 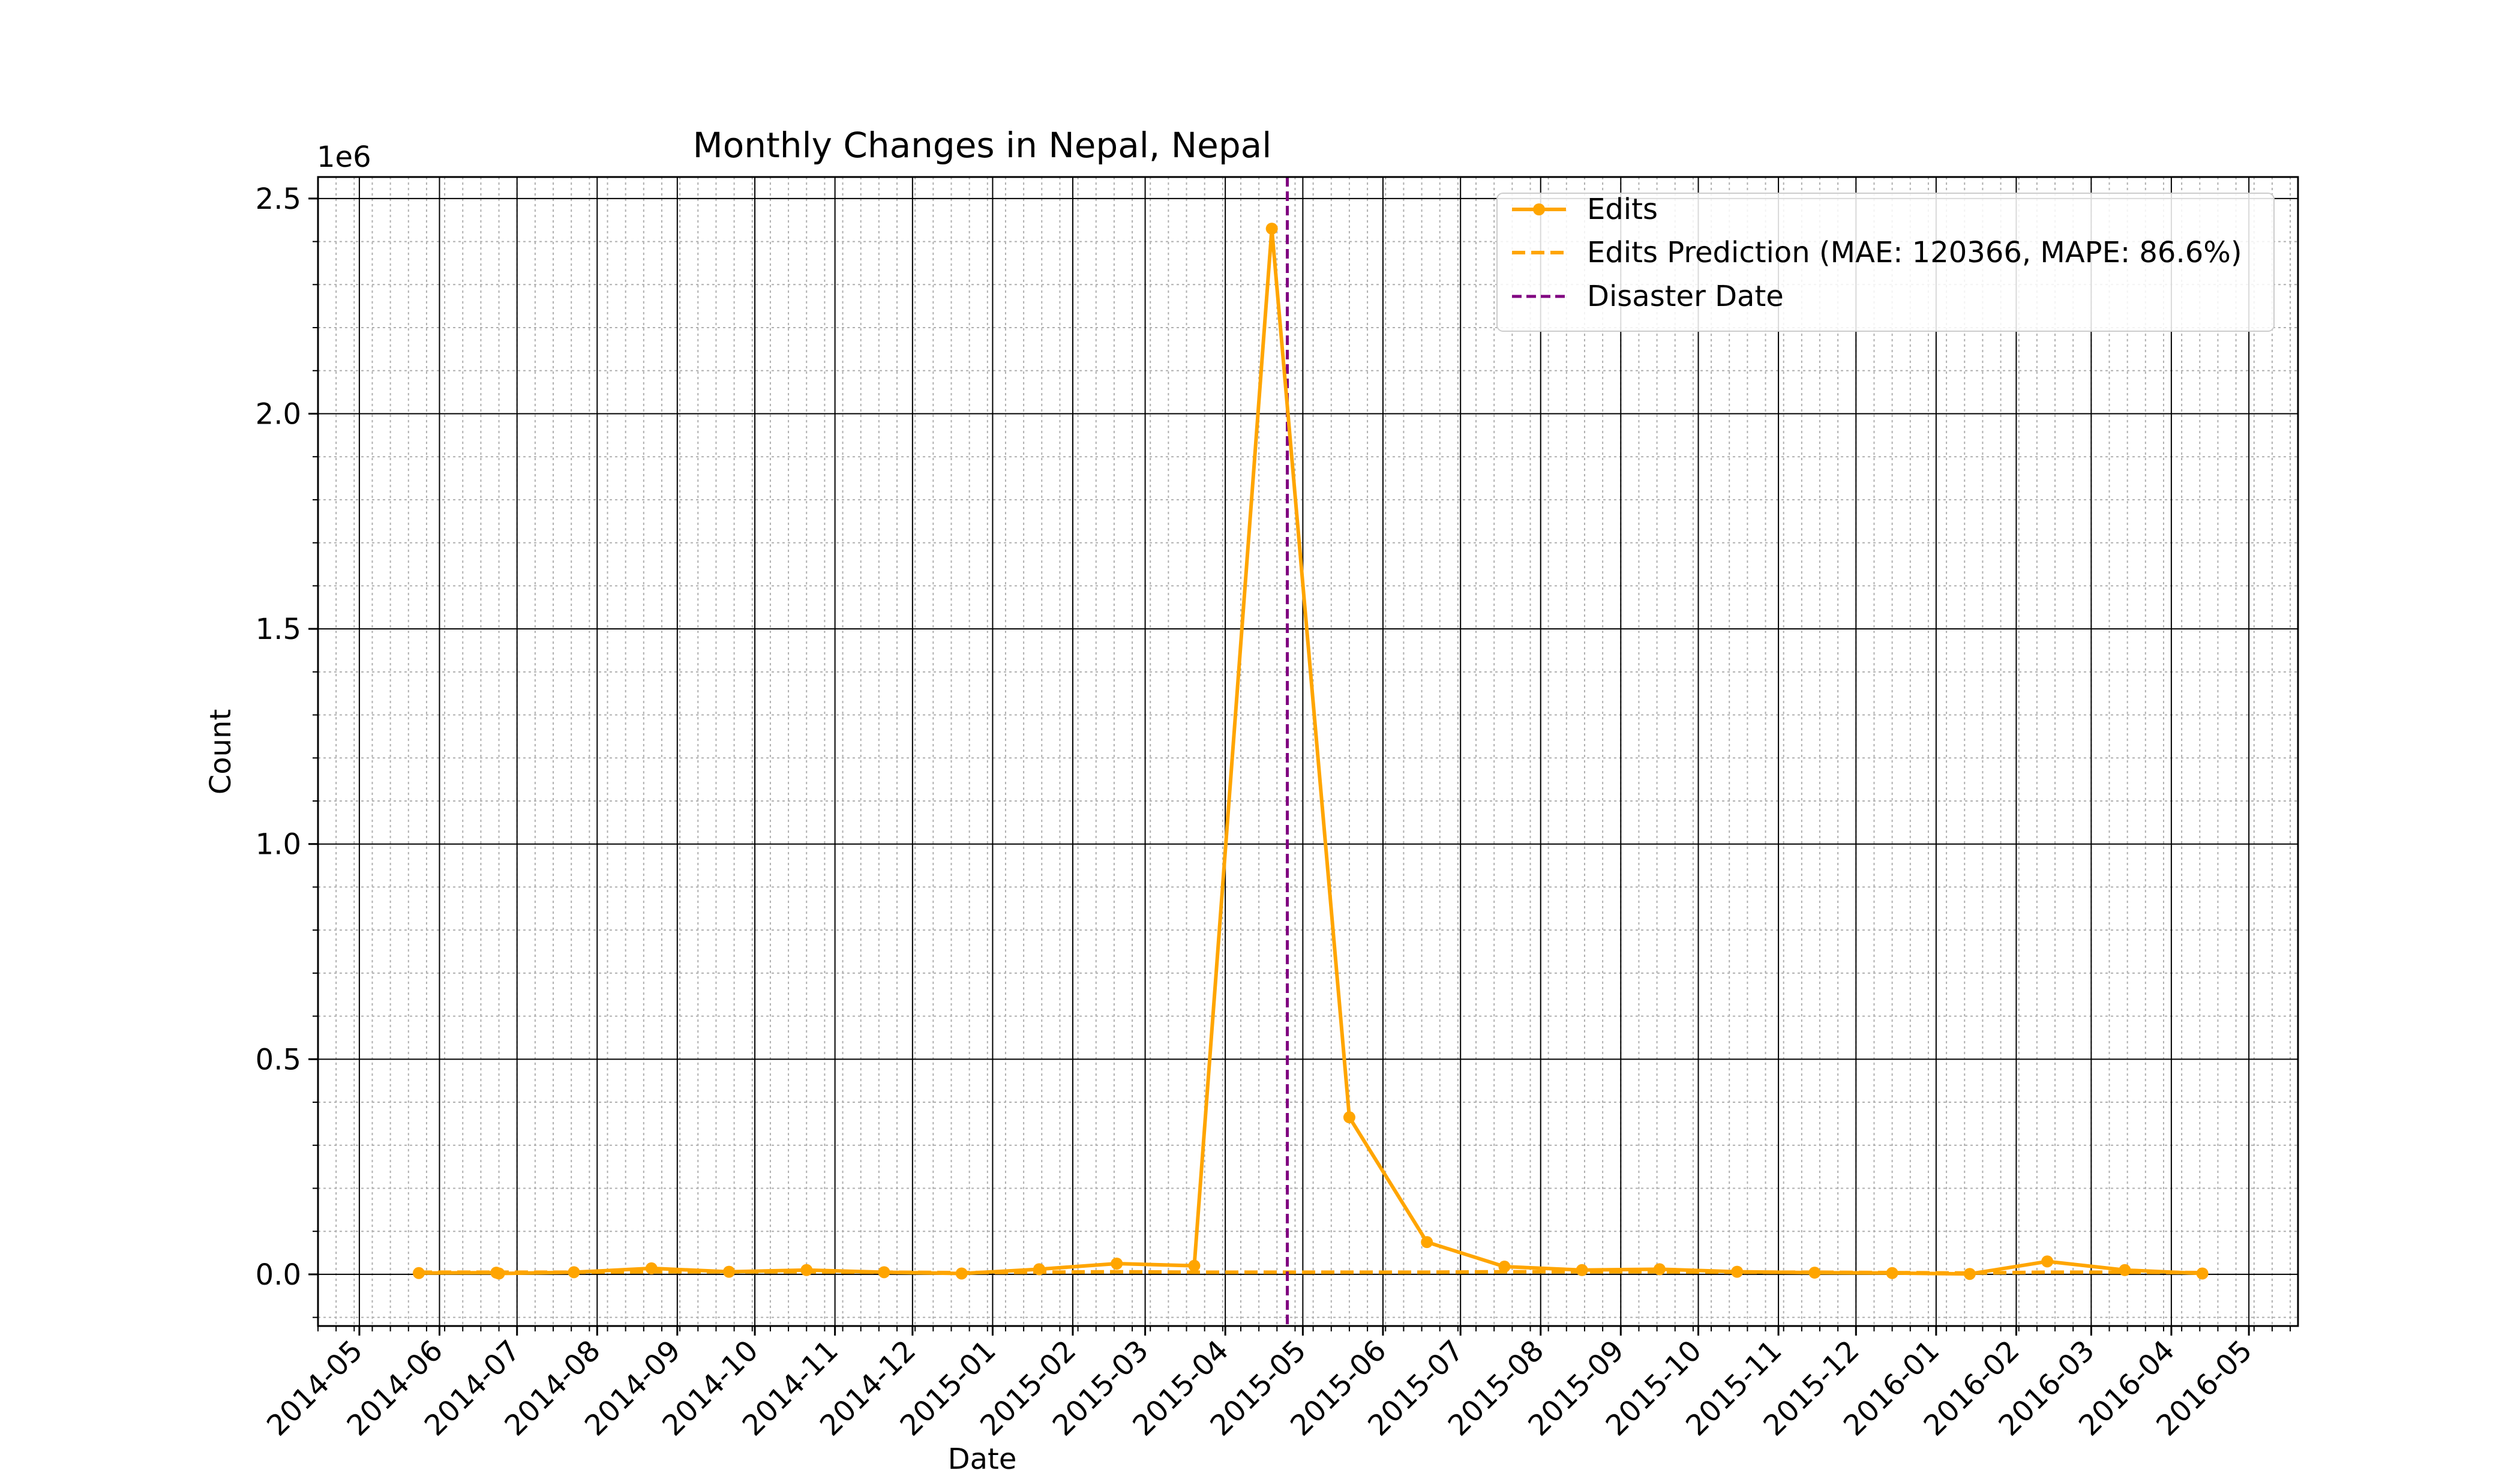 I want to click on y-tick-label: 0.0, so click(x=278, y=1275).